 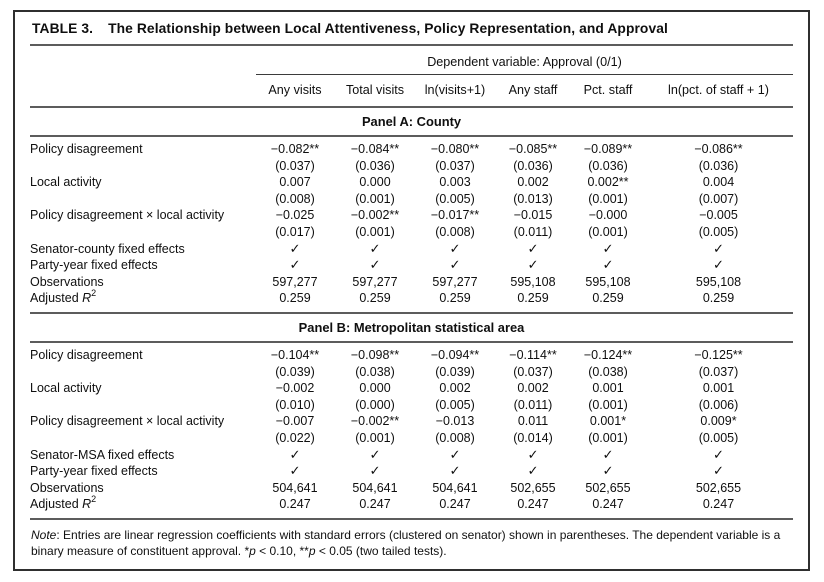 What do you see at coordinates (94, 471) in the screenshot?
I see `row-label: Party-year fixed effects` at bounding box center [94, 471].